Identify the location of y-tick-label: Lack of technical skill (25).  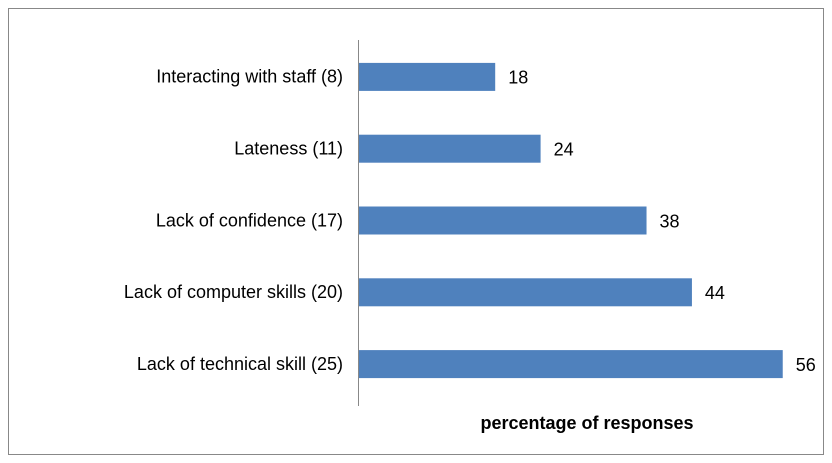
(240, 364).